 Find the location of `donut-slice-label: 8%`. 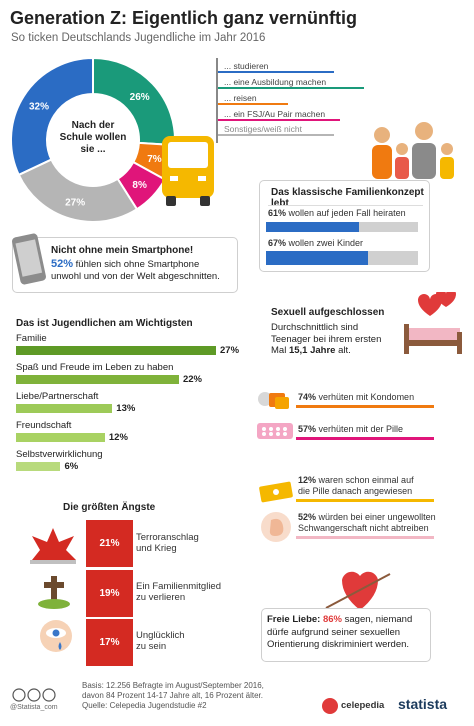

donut-slice-label: 8% is located at coordinates (139, 185).